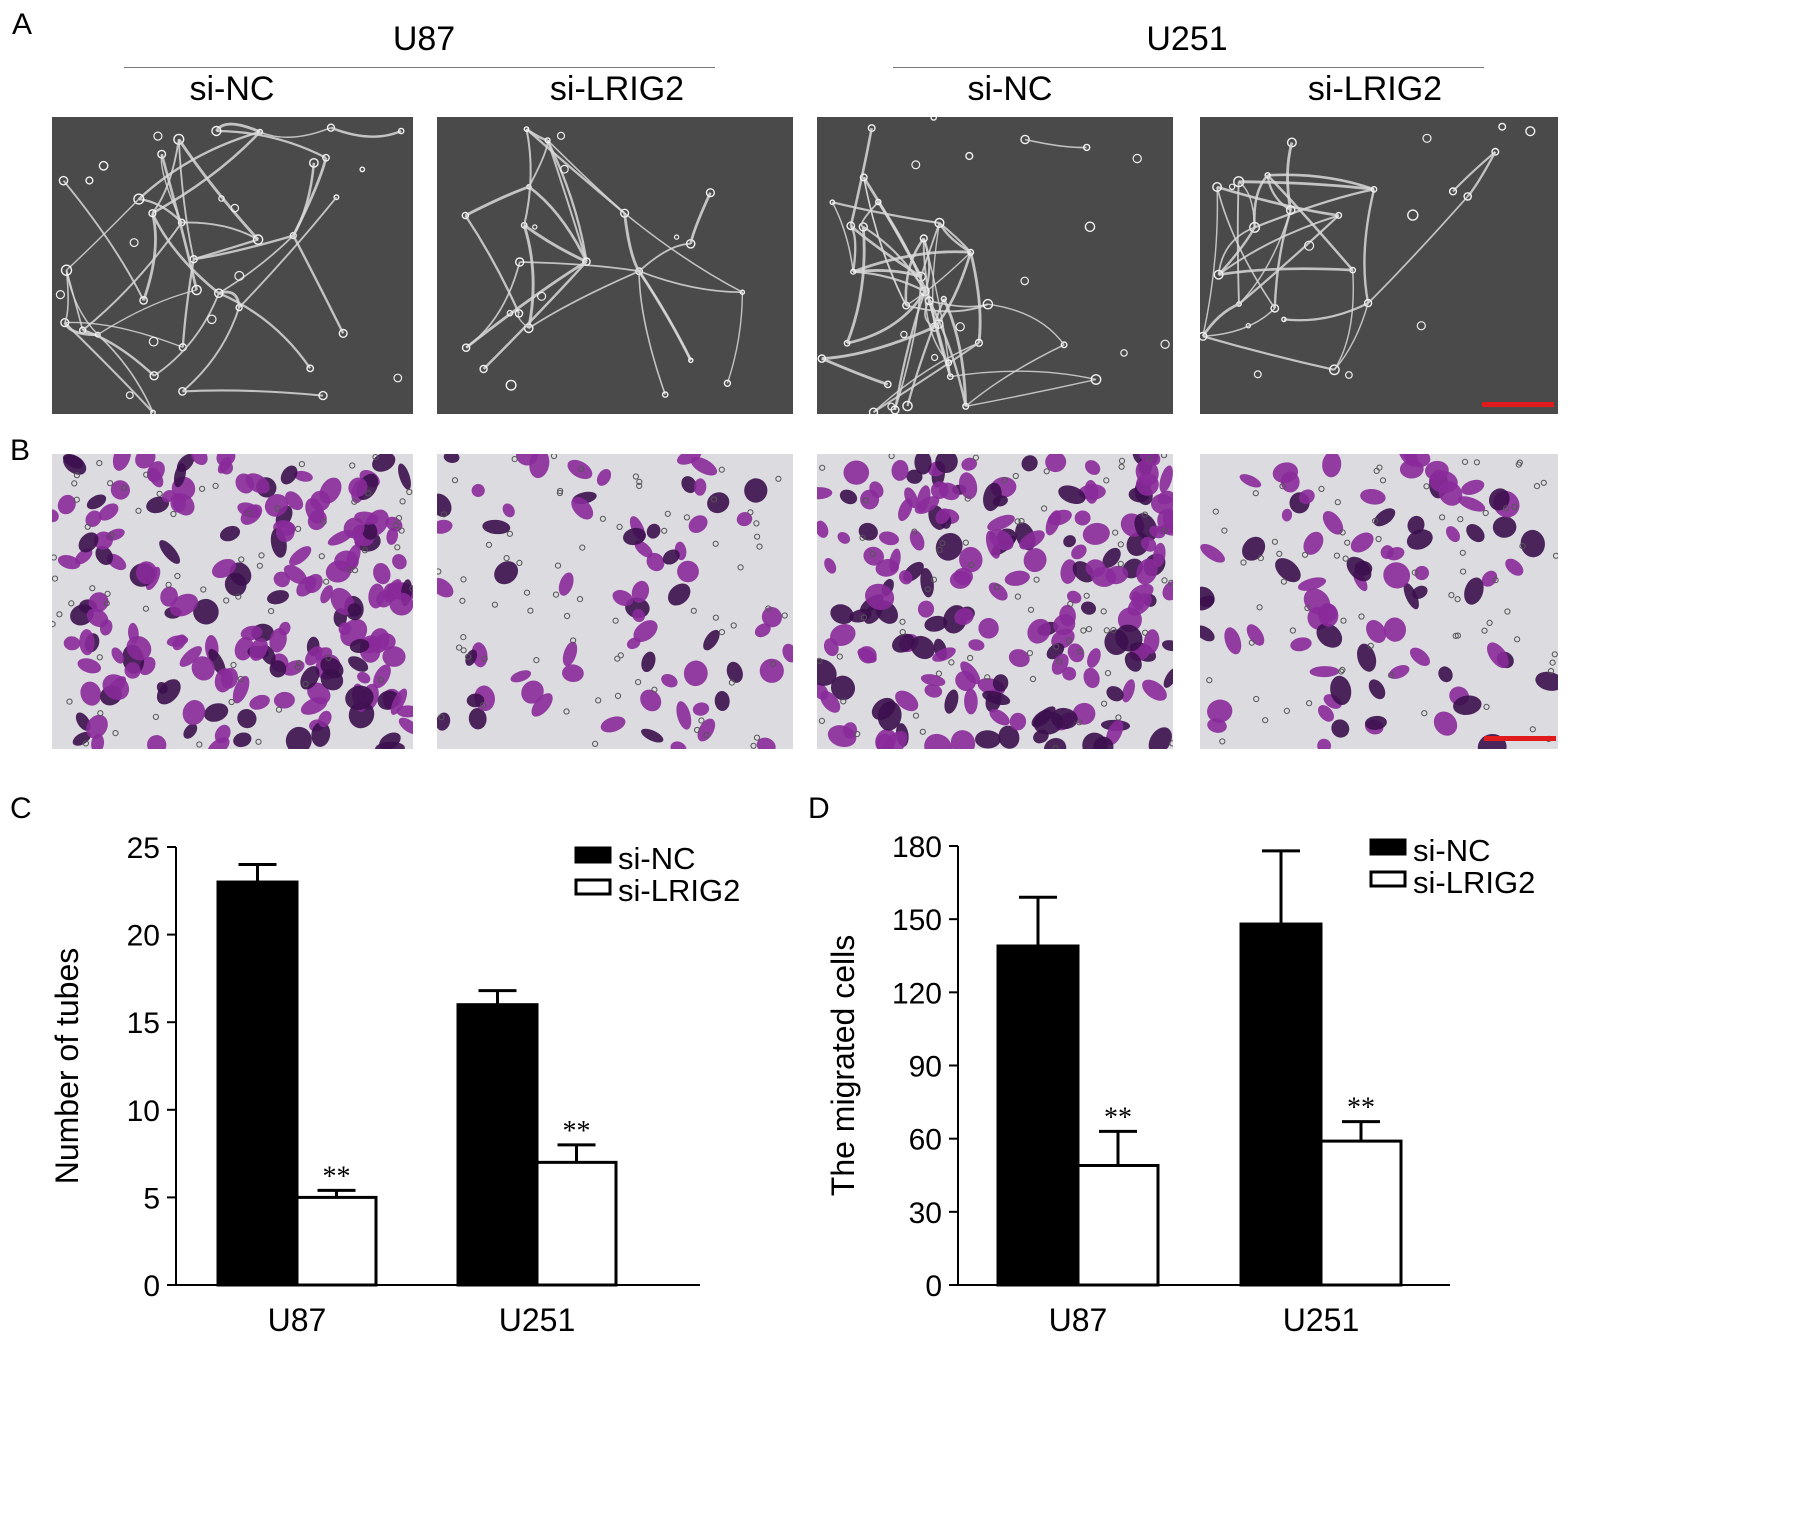 This screenshot has width=1793, height=1533. I want to click on condition-label-u87-si-nc: si-NC, so click(232, 89).